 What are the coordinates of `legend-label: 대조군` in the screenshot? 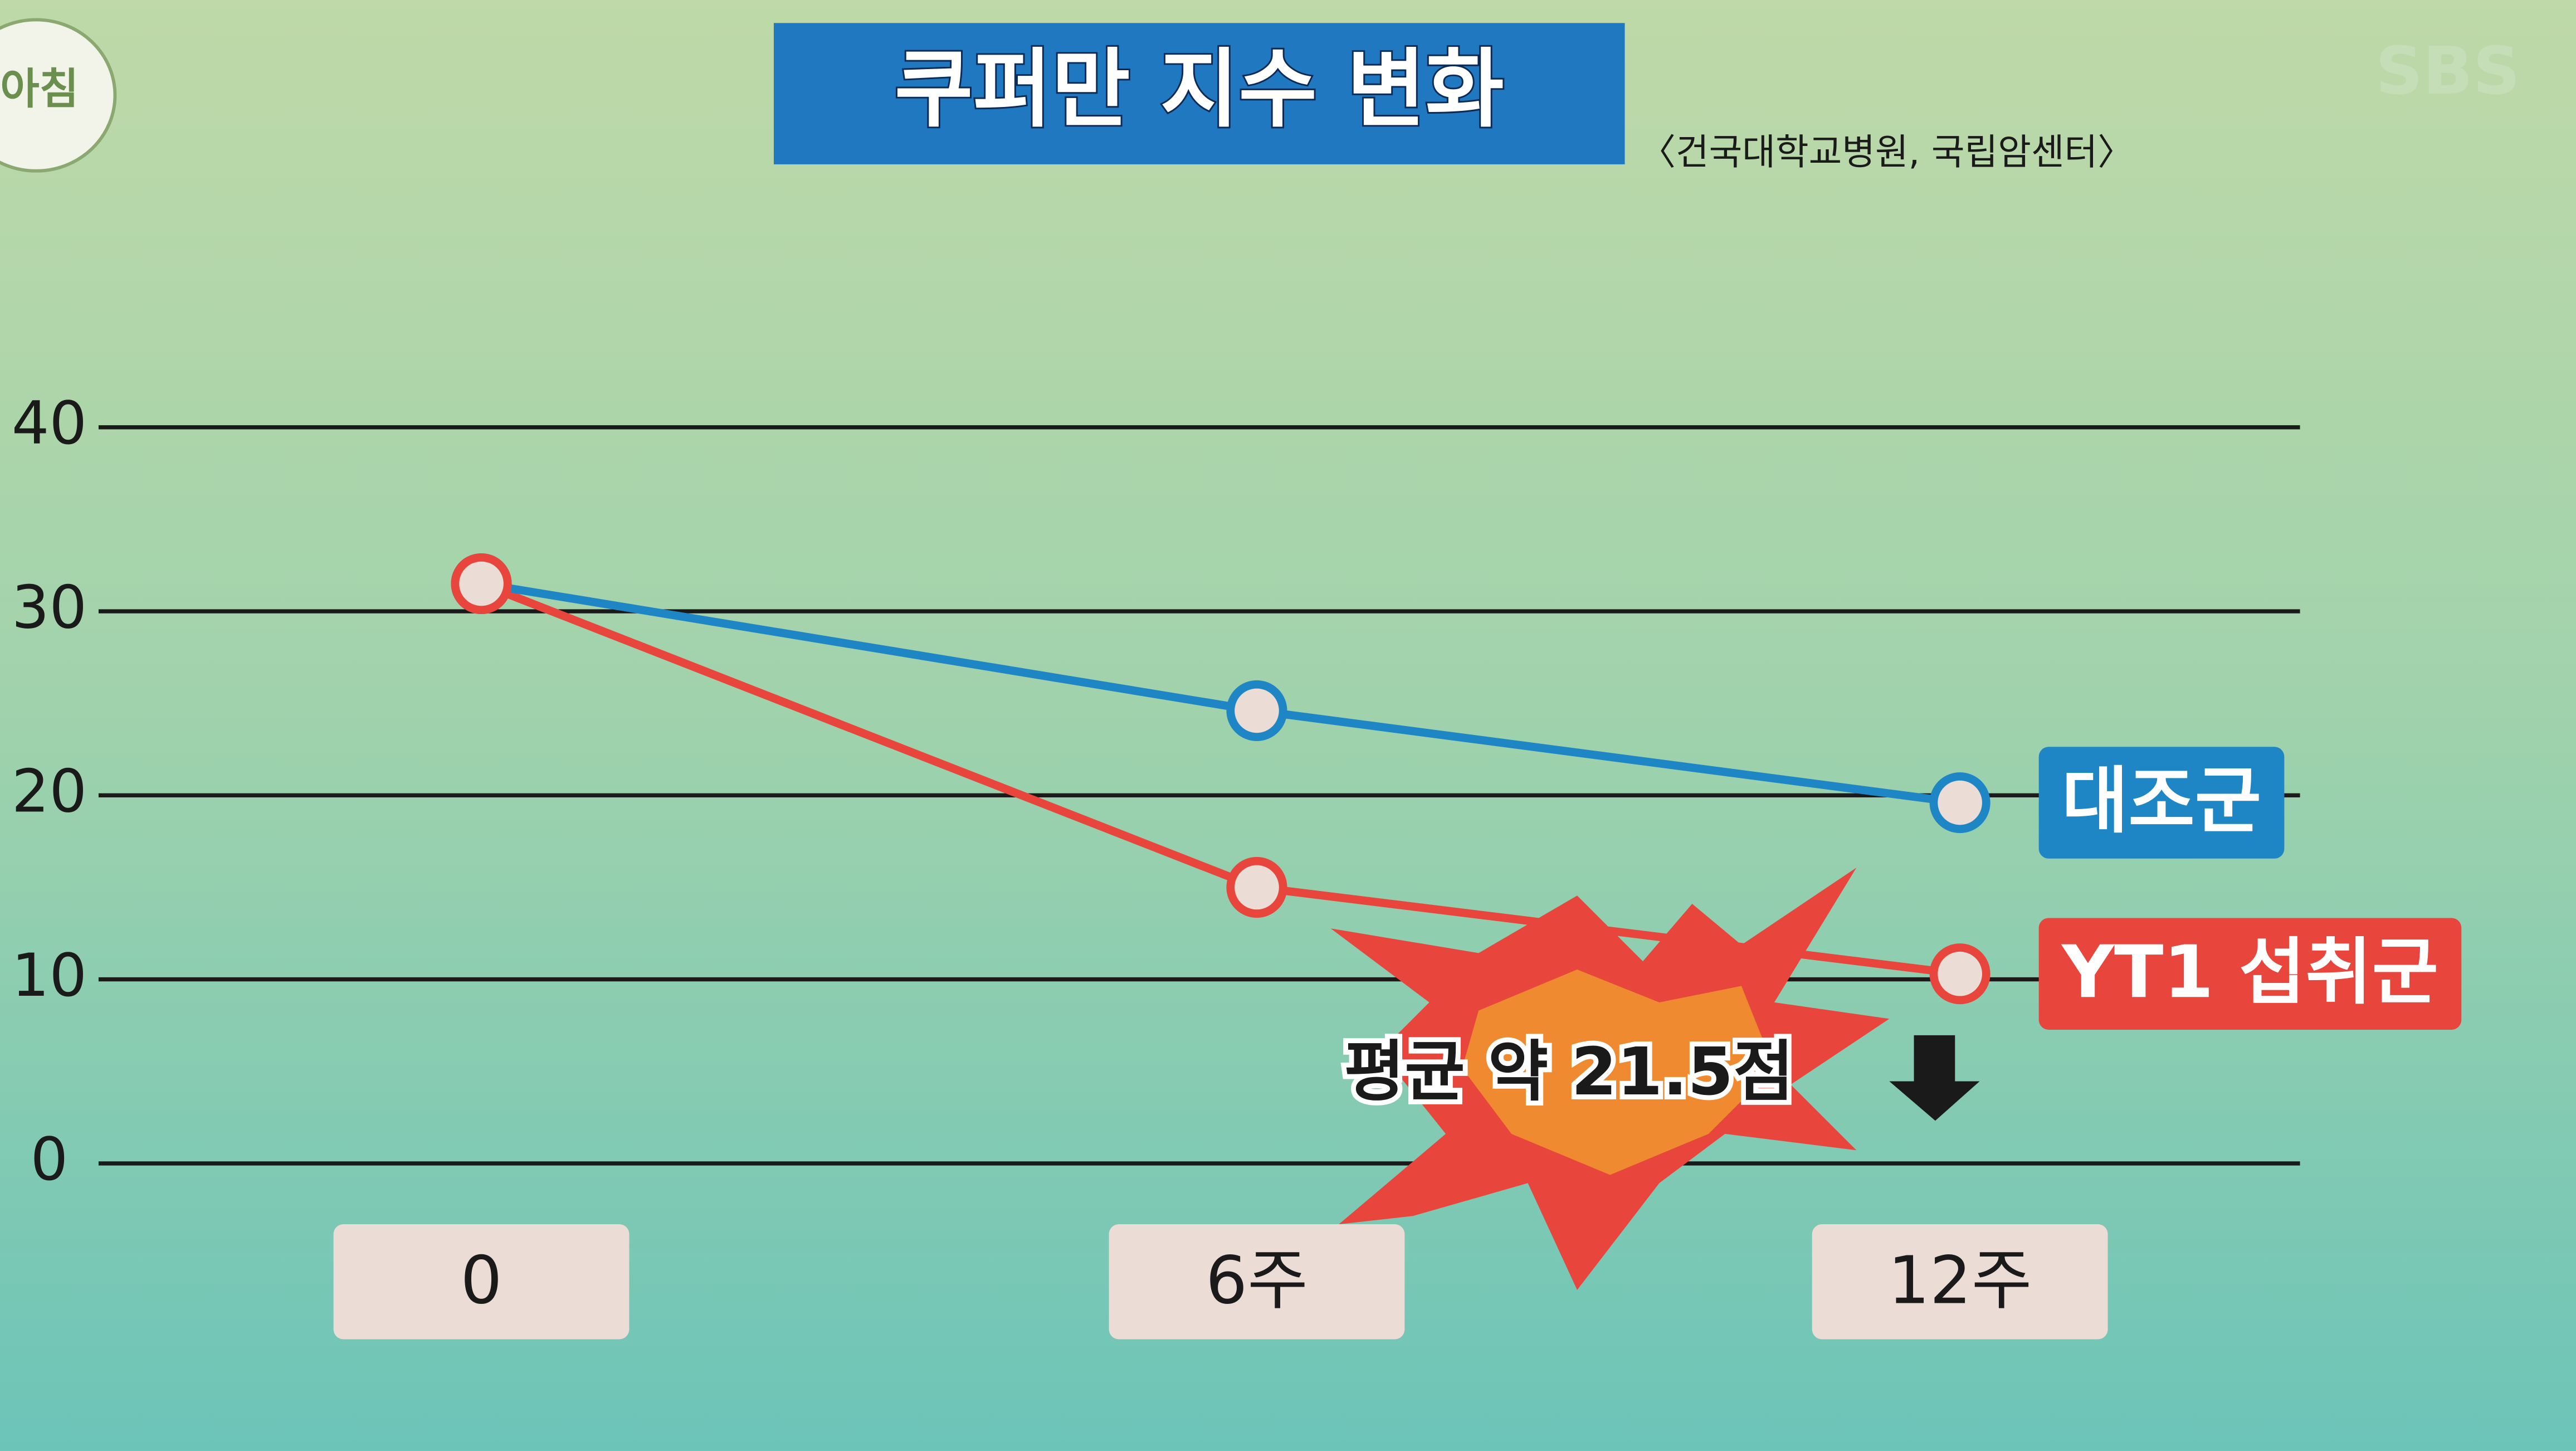 It's located at (2161, 801).